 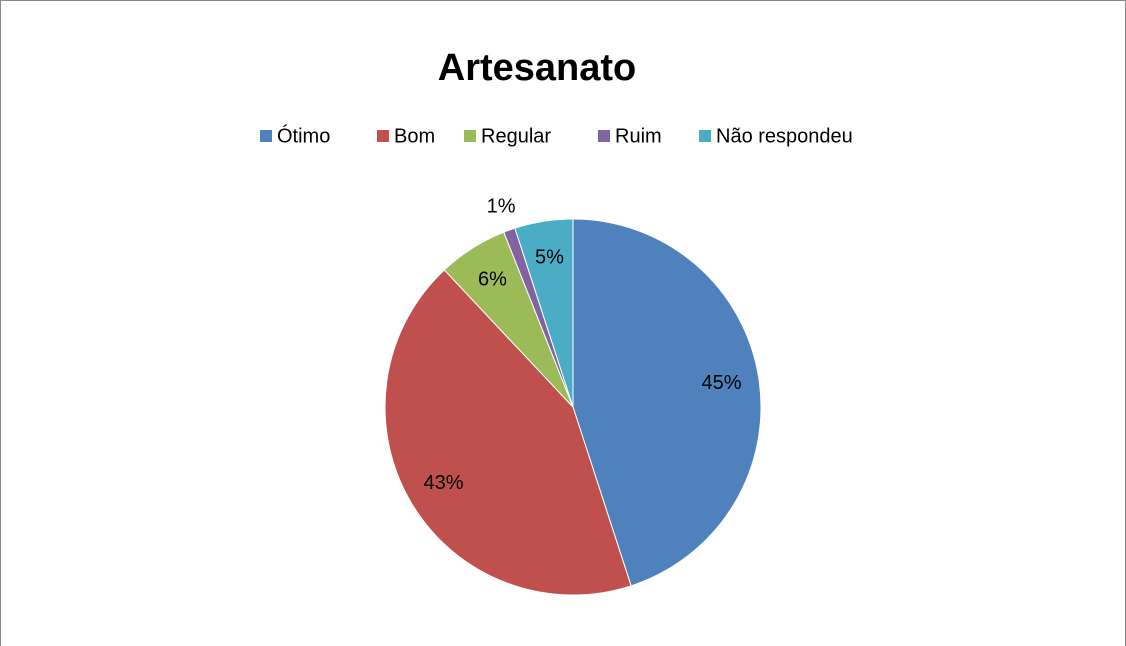 What do you see at coordinates (444, 483) in the screenshot?
I see `data-label: 43%` at bounding box center [444, 483].